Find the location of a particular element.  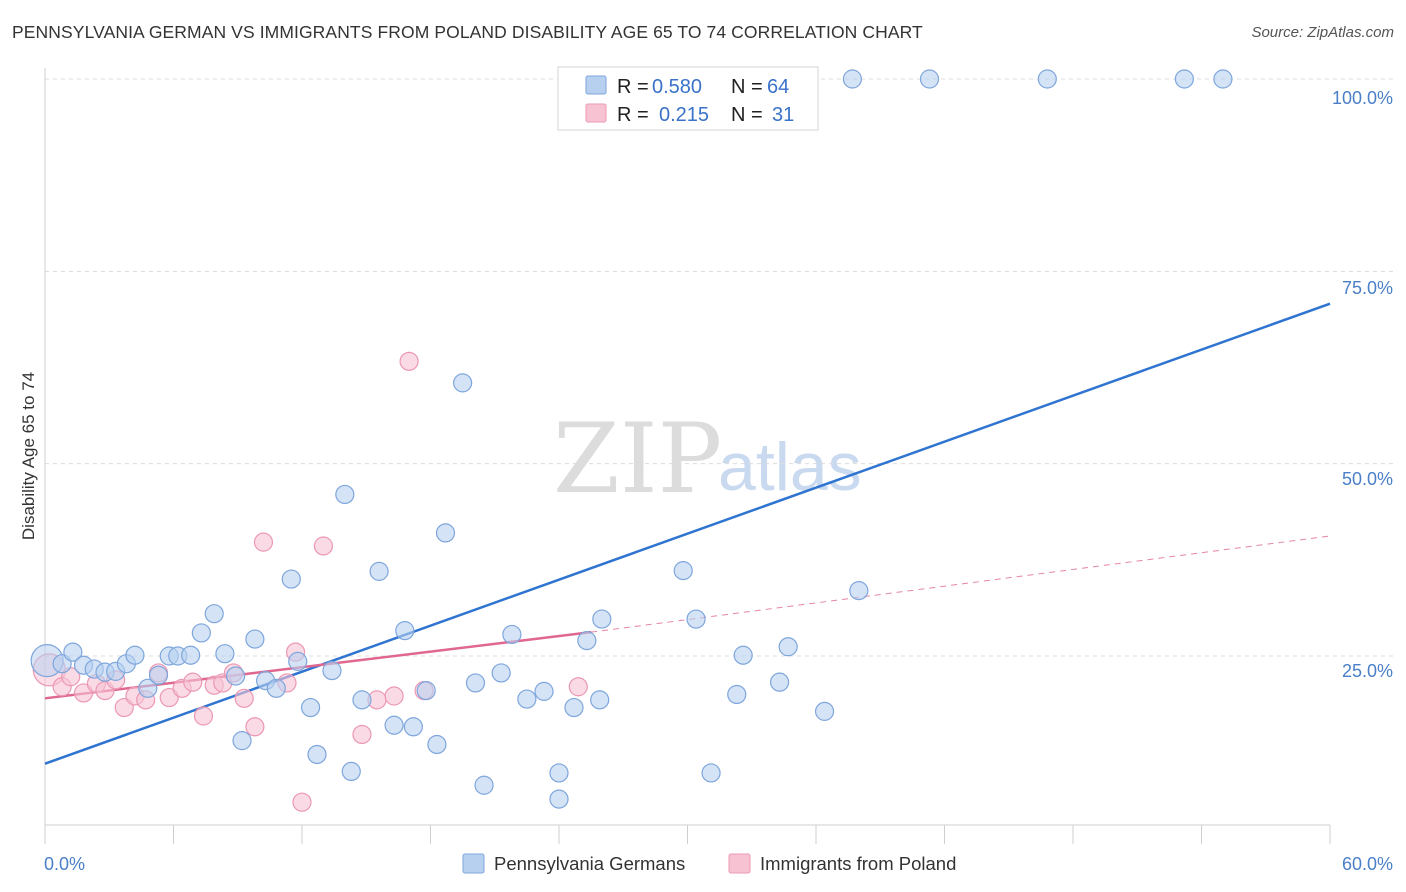

legend-bottom-pink-label: Immigrants from Poland is located at coordinates (858, 863).